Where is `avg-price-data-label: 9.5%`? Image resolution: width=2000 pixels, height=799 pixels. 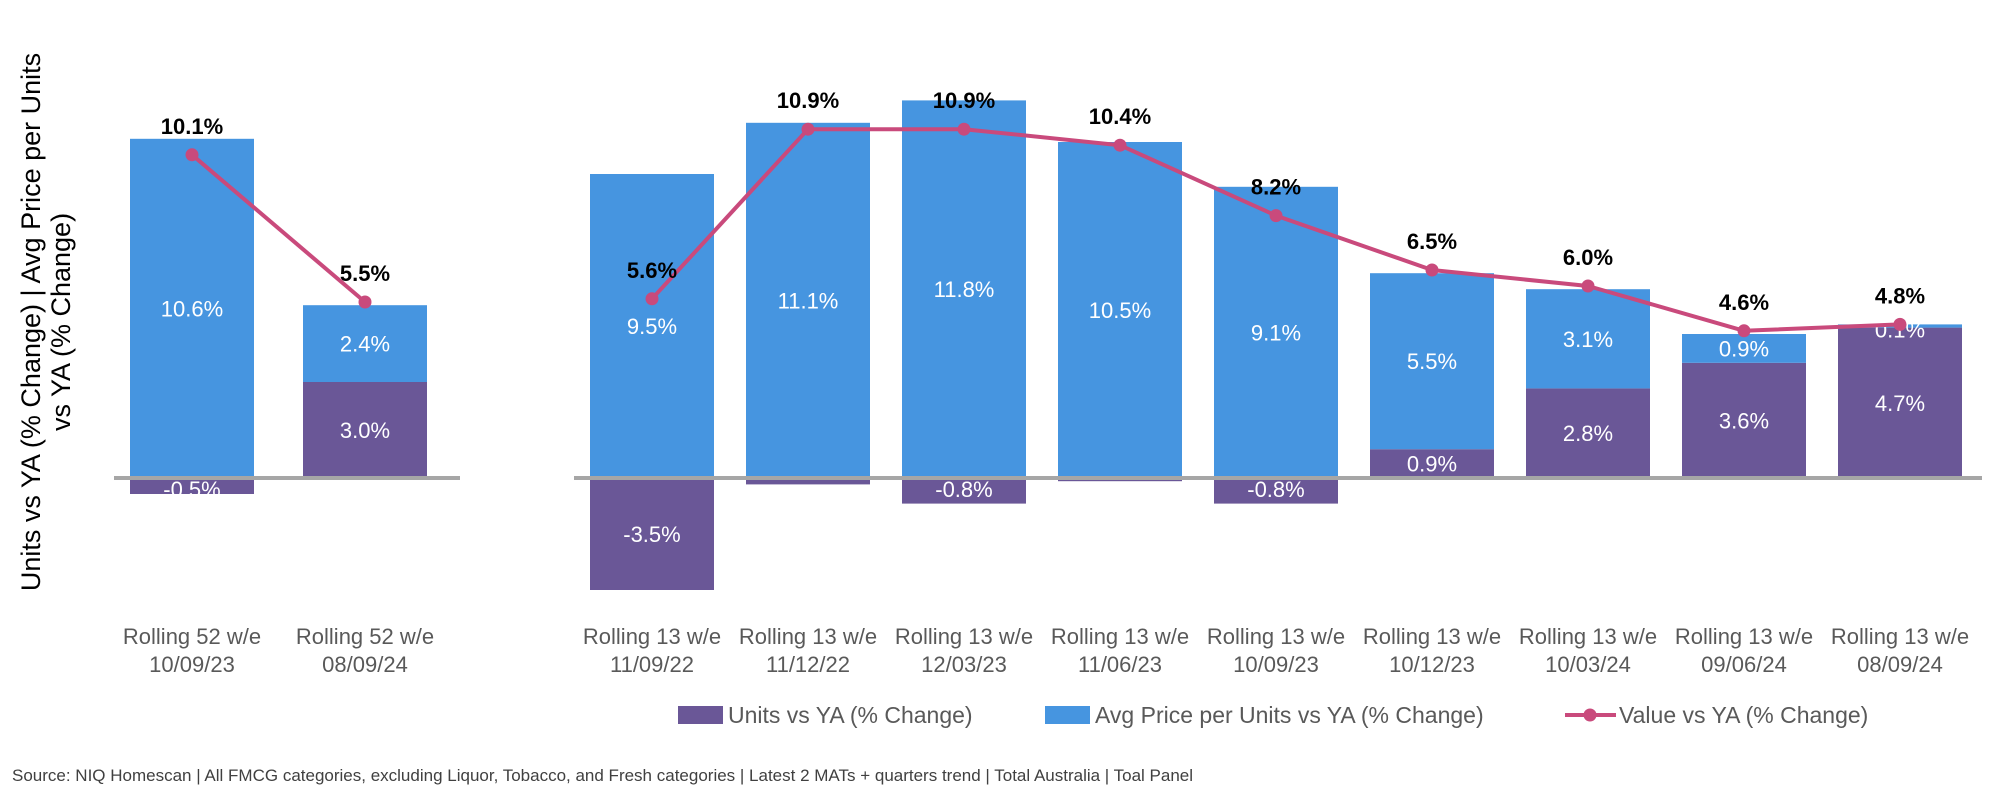 avg-price-data-label: 9.5% is located at coordinates (652, 326).